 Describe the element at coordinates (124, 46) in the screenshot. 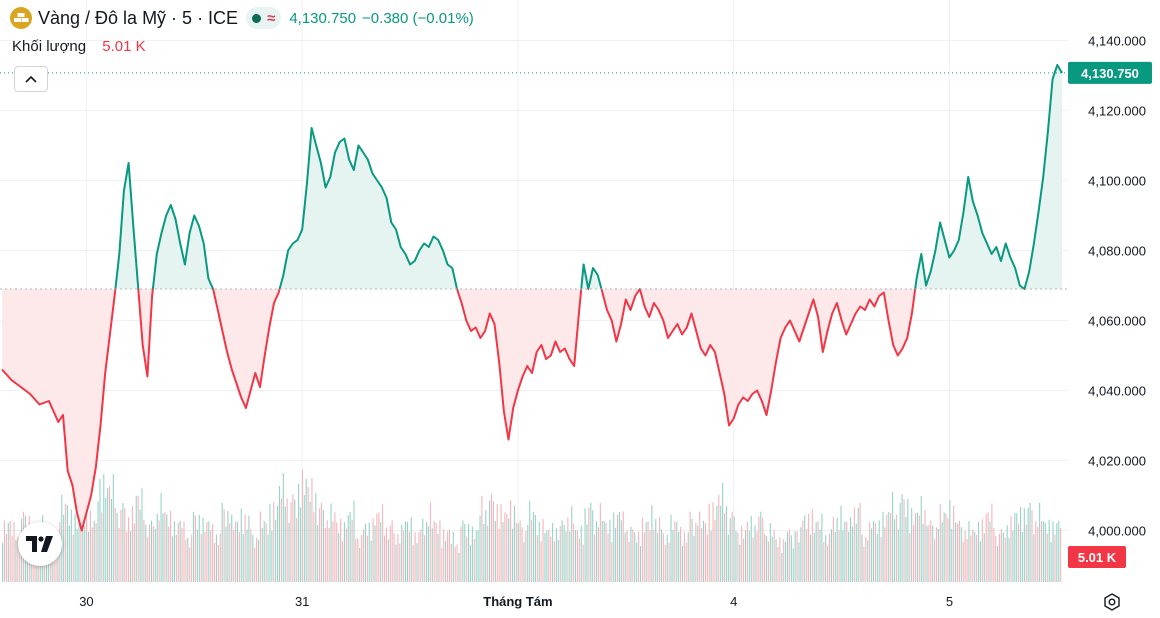

I see `volume-value: 5.01 K` at that location.